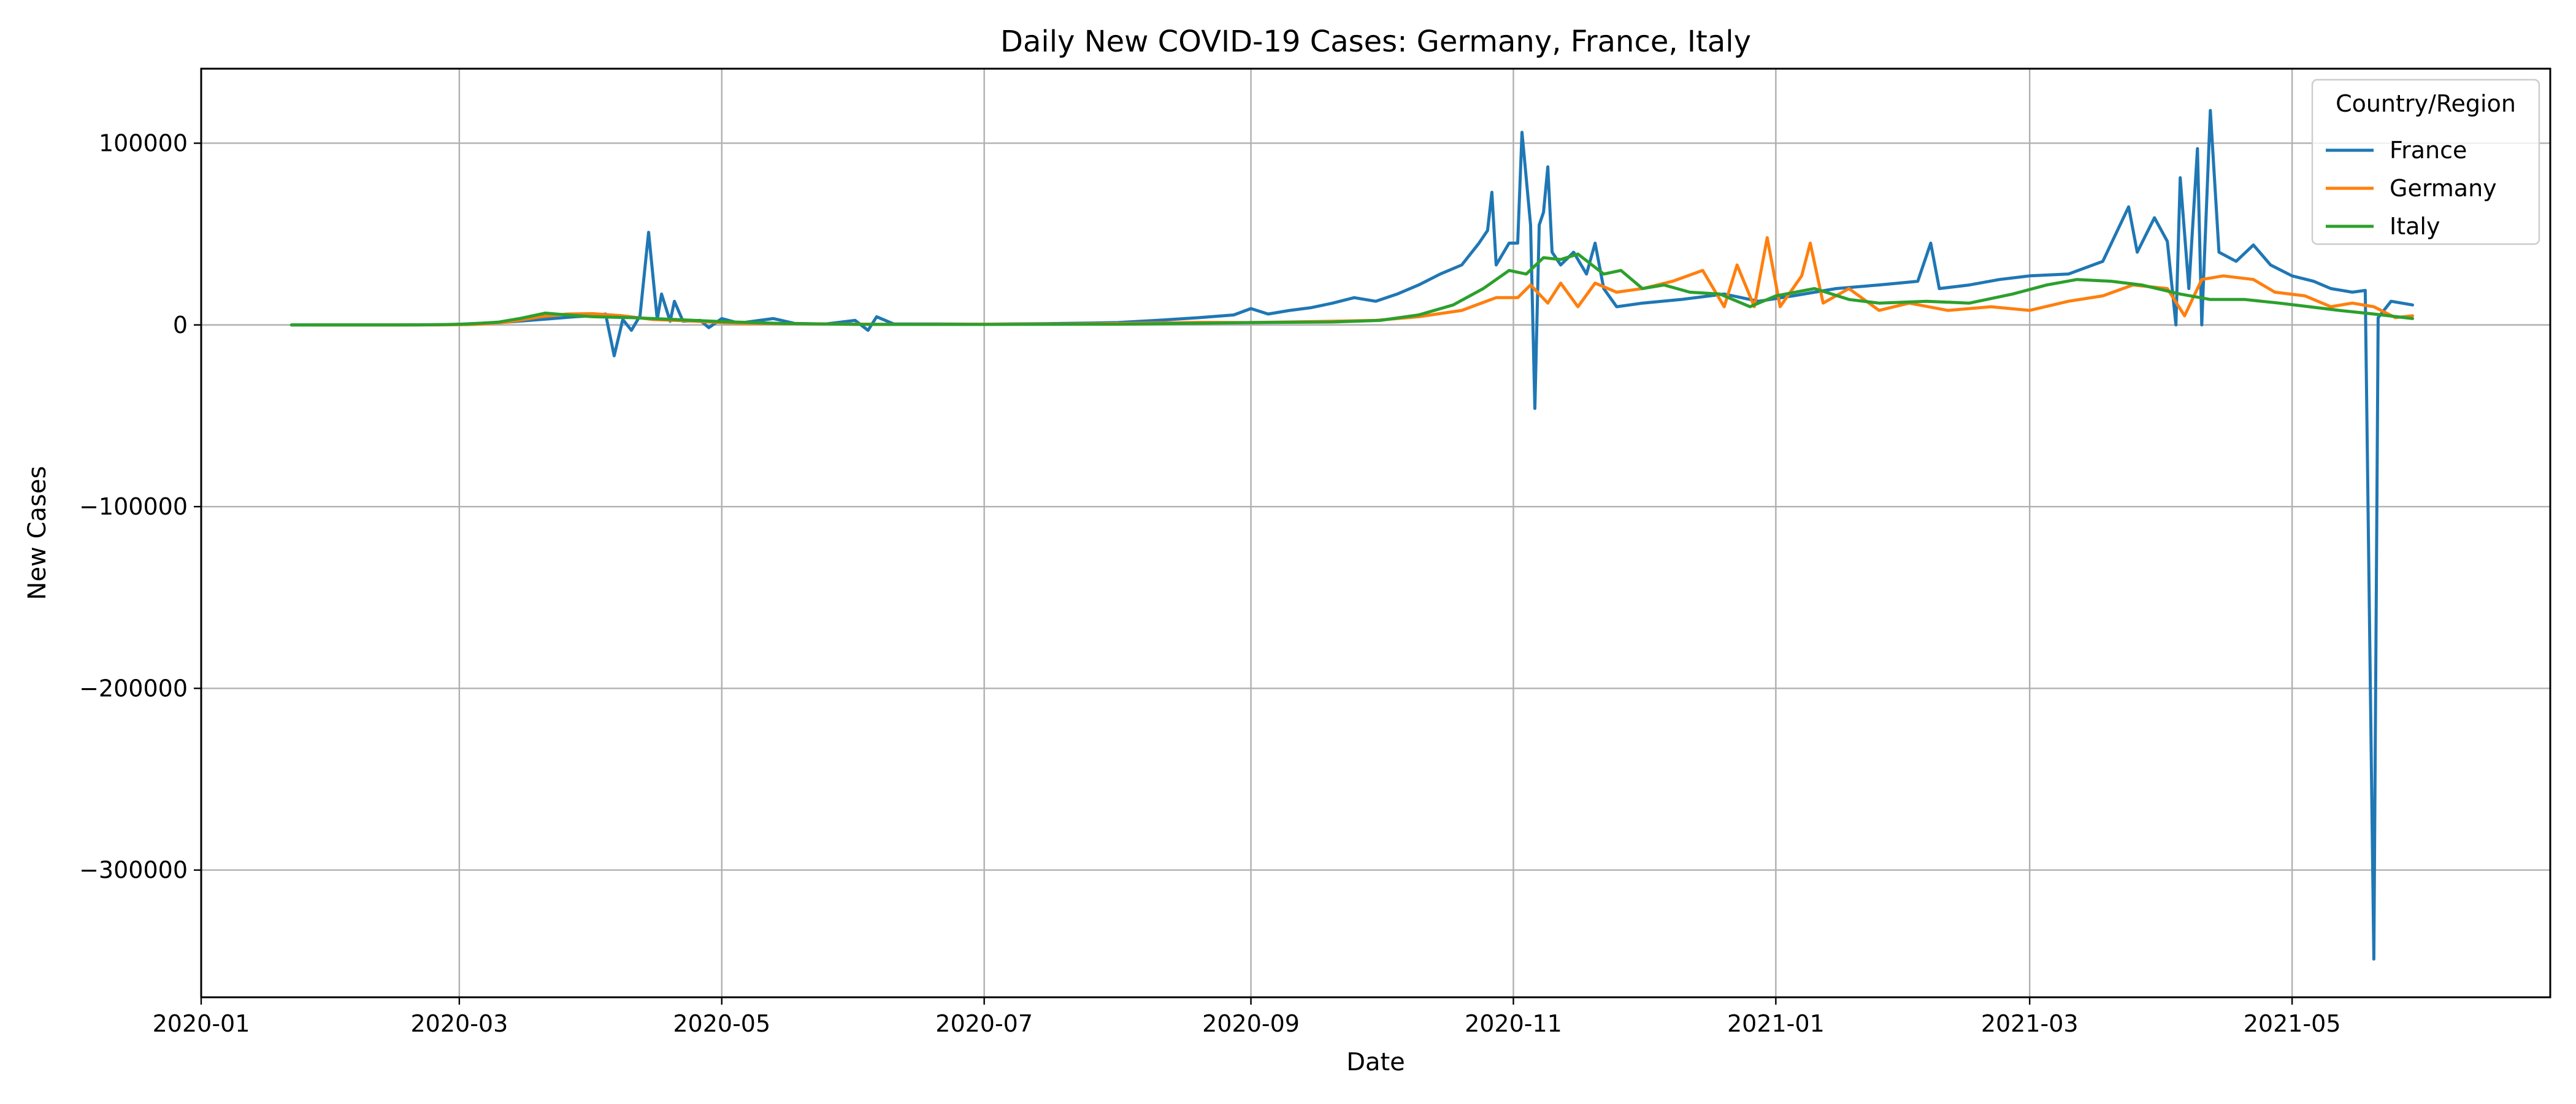  I want to click on x-tick-label: 2020-05, so click(721, 1023).